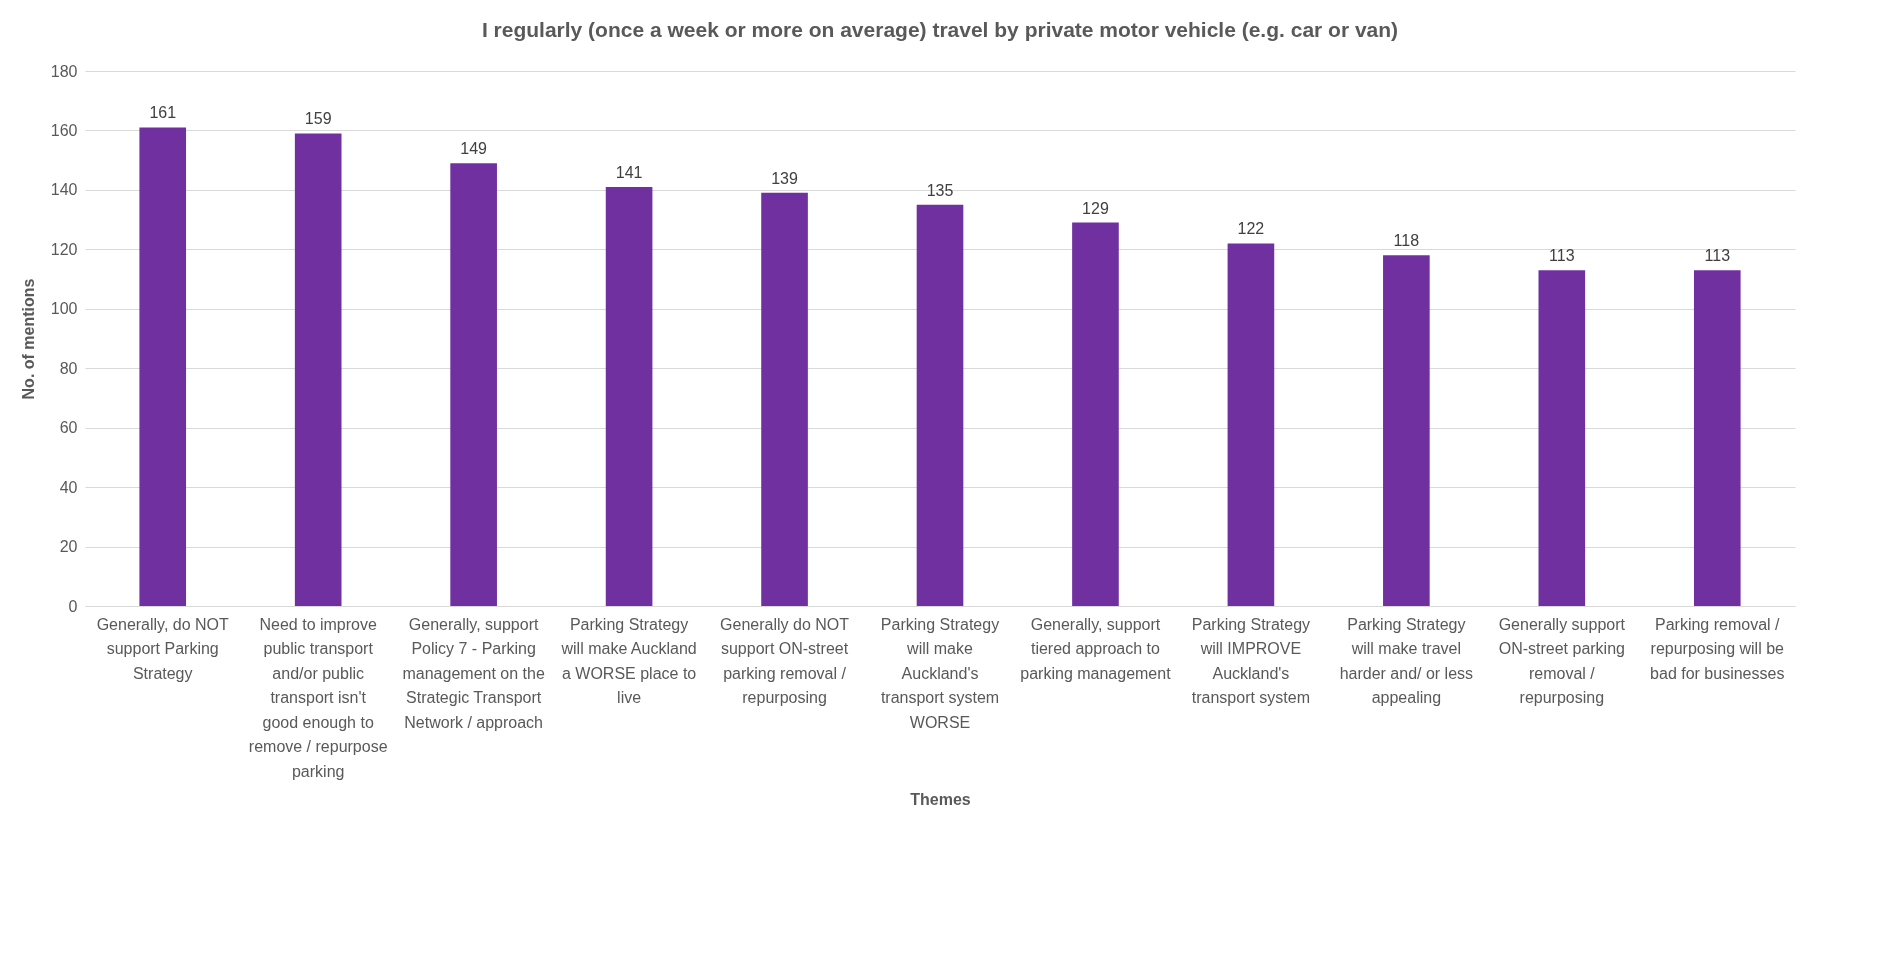 This screenshot has width=1883, height=979. Describe the element at coordinates (940, 799) in the screenshot. I see `x-axis-title: Themes` at that location.